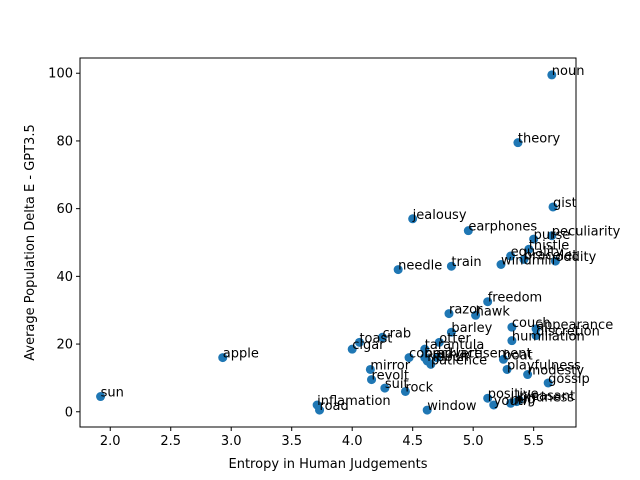 Image resolution: width=640 pixels, height=480 pixels. Describe the element at coordinates (322, 438) in the screenshot. I see `x-axis: 2.0 2.5 3.0 3.5 4.0 4.5 5.0 5.5` at that location.